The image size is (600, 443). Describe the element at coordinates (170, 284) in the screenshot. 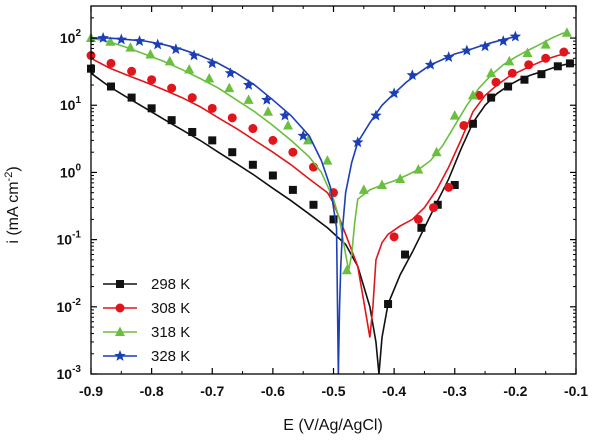

I see `legend-label: 298 K` at that location.